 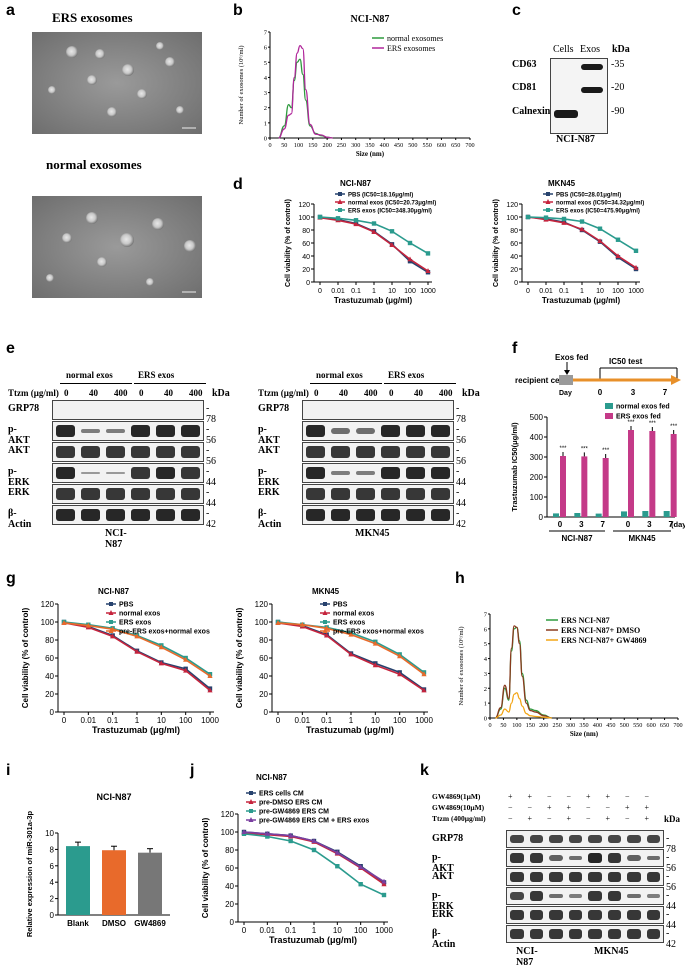 I want to click on y-tick-label: 4, so click(x=52, y=882).